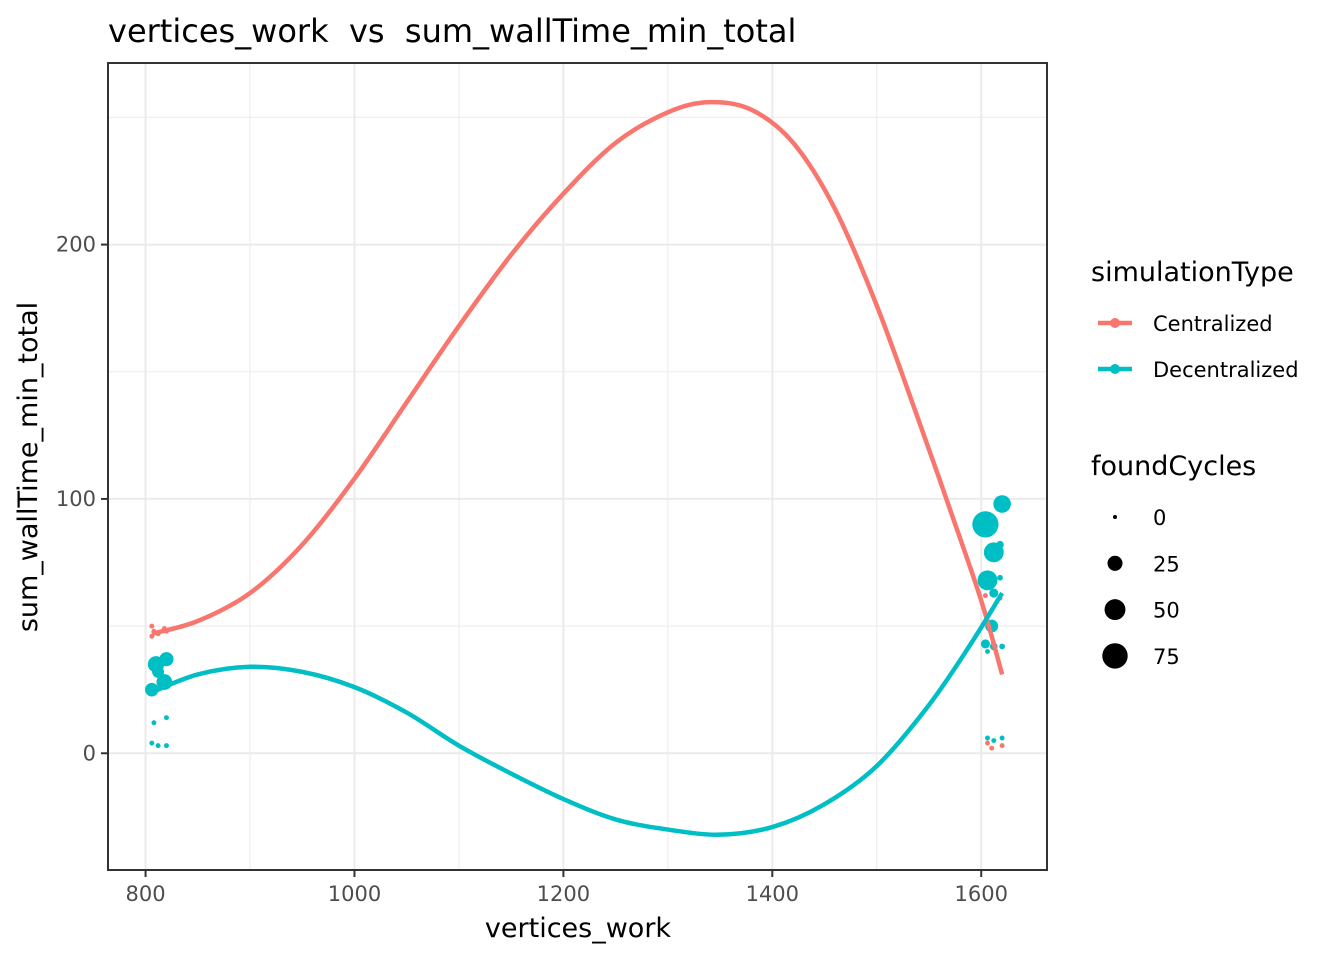 Image resolution: width=1344 pixels, height=960 pixels. I want to click on legend-label: 50, so click(1166, 611).